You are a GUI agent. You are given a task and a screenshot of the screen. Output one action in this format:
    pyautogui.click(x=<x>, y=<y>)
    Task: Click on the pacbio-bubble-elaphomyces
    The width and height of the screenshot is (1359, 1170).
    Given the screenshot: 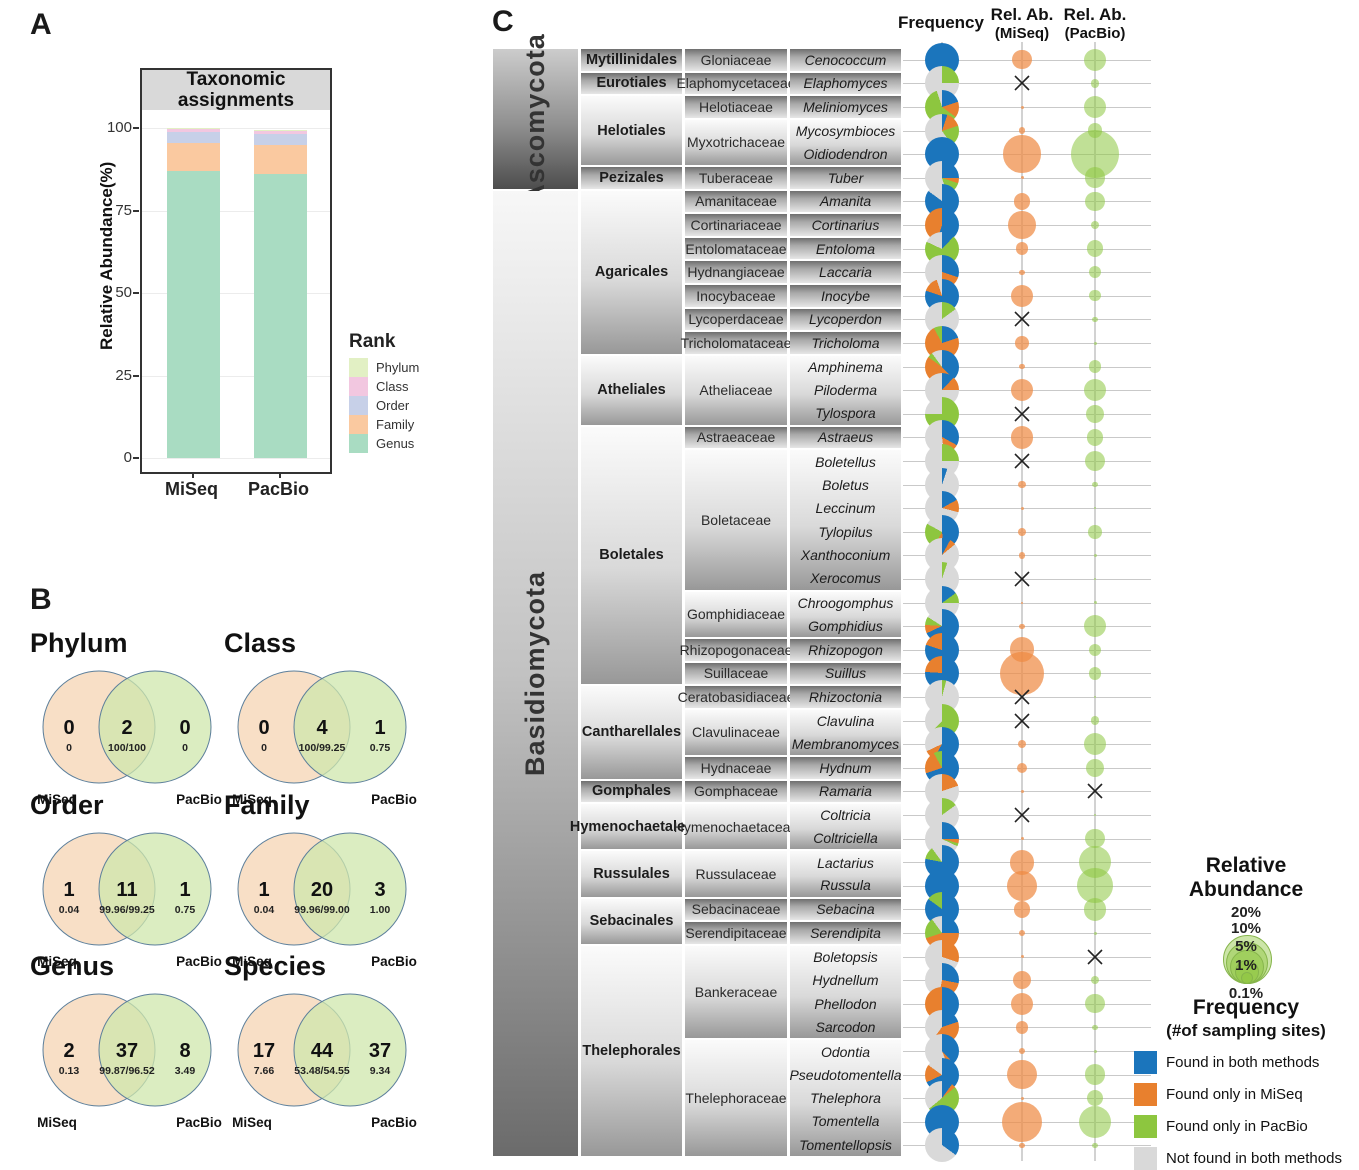 What is the action you would take?
    pyautogui.click(x=1095, y=83)
    